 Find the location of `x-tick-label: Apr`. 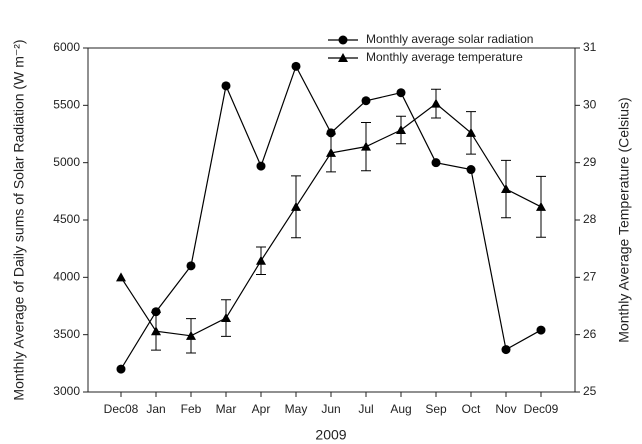

x-tick-label: Apr is located at coordinates (261, 409).